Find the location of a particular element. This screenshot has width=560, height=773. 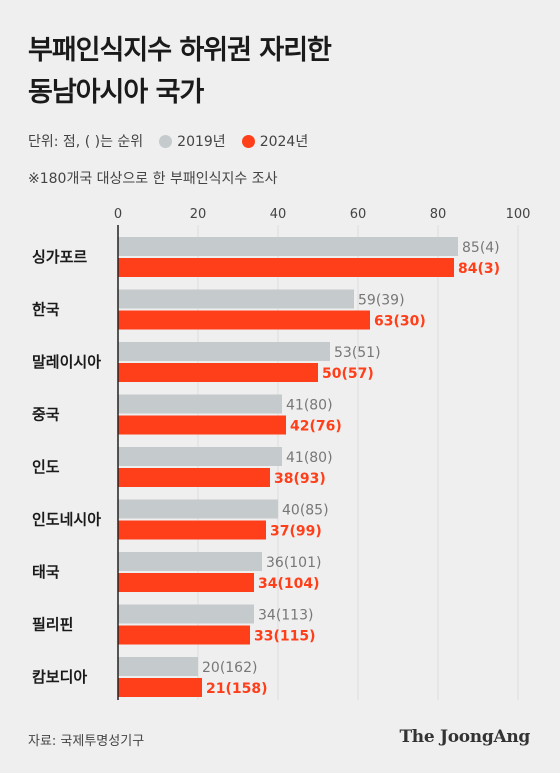

data-label-2024: 50(57) is located at coordinates (348, 374).